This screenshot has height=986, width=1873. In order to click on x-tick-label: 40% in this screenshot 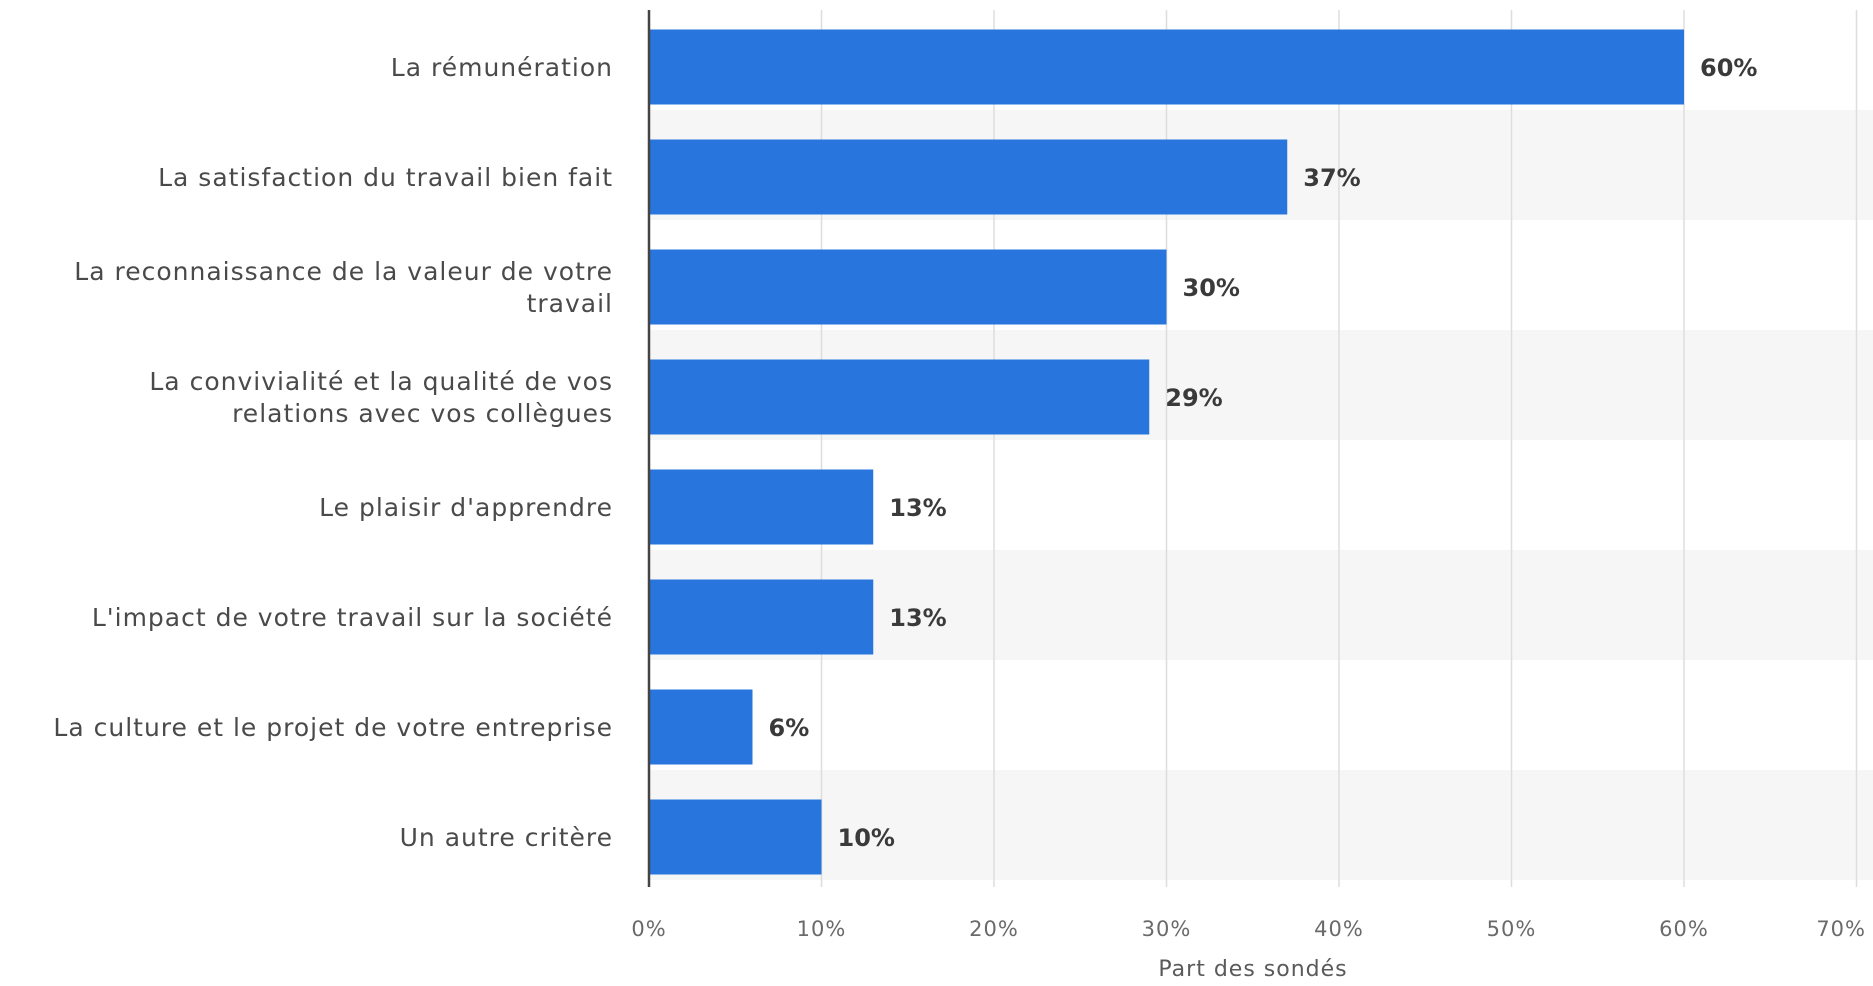, I will do `click(1339, 929)`.